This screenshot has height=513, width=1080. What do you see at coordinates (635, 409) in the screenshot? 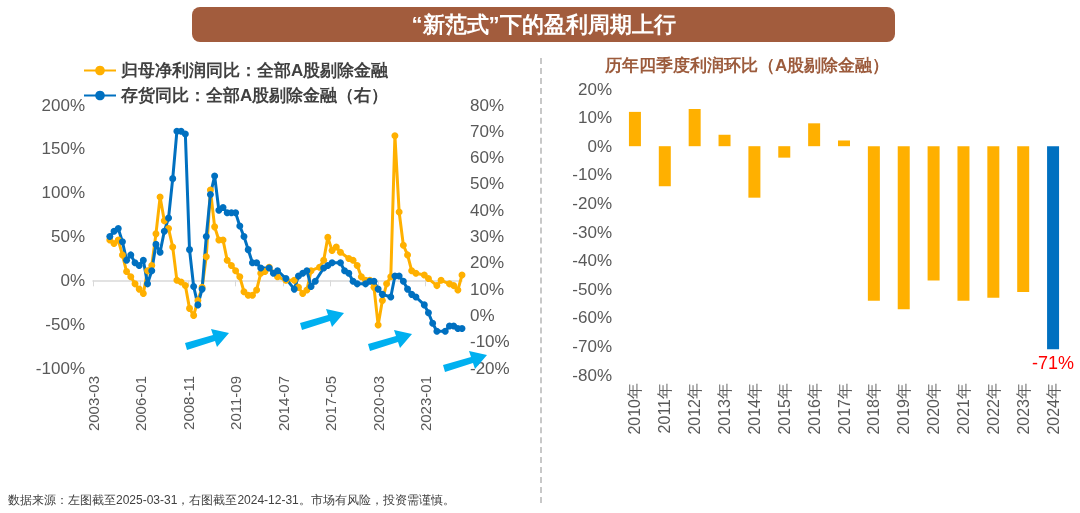
I see `x-tick-label: 2010年` at bounding box center [635, 409].